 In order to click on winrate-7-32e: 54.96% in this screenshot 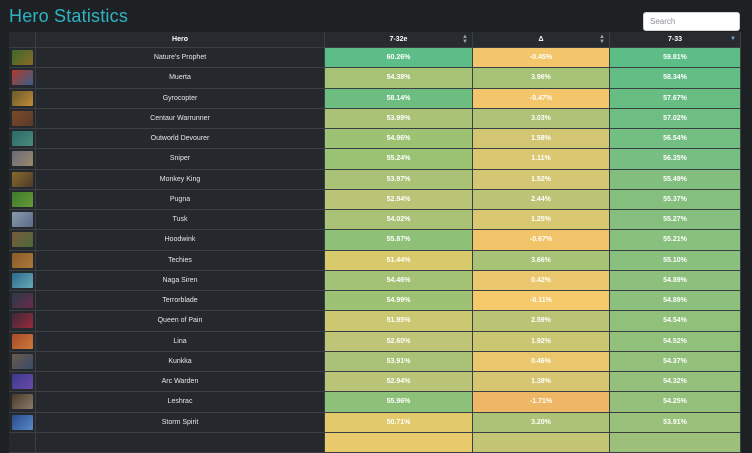, I will do `click(399, 139)`.